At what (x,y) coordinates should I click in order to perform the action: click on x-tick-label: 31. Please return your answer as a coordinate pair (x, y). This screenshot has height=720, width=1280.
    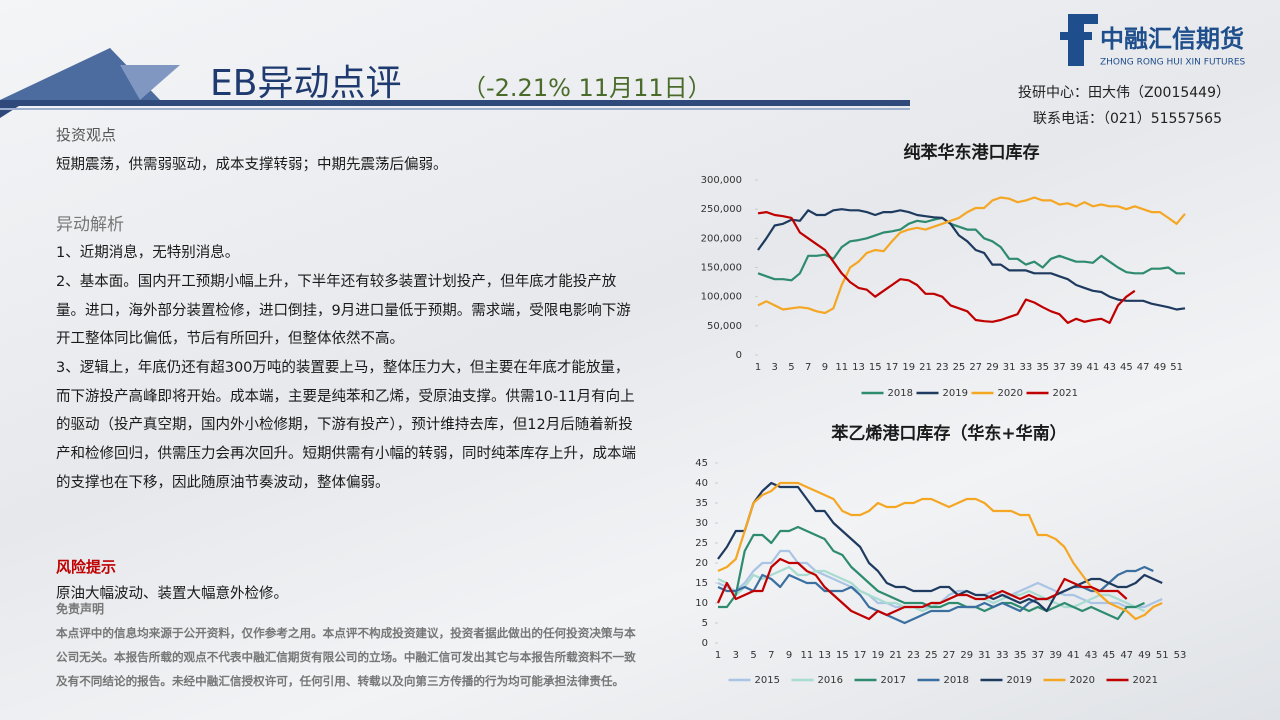
    Looking at the image, I should click on (984, 655).